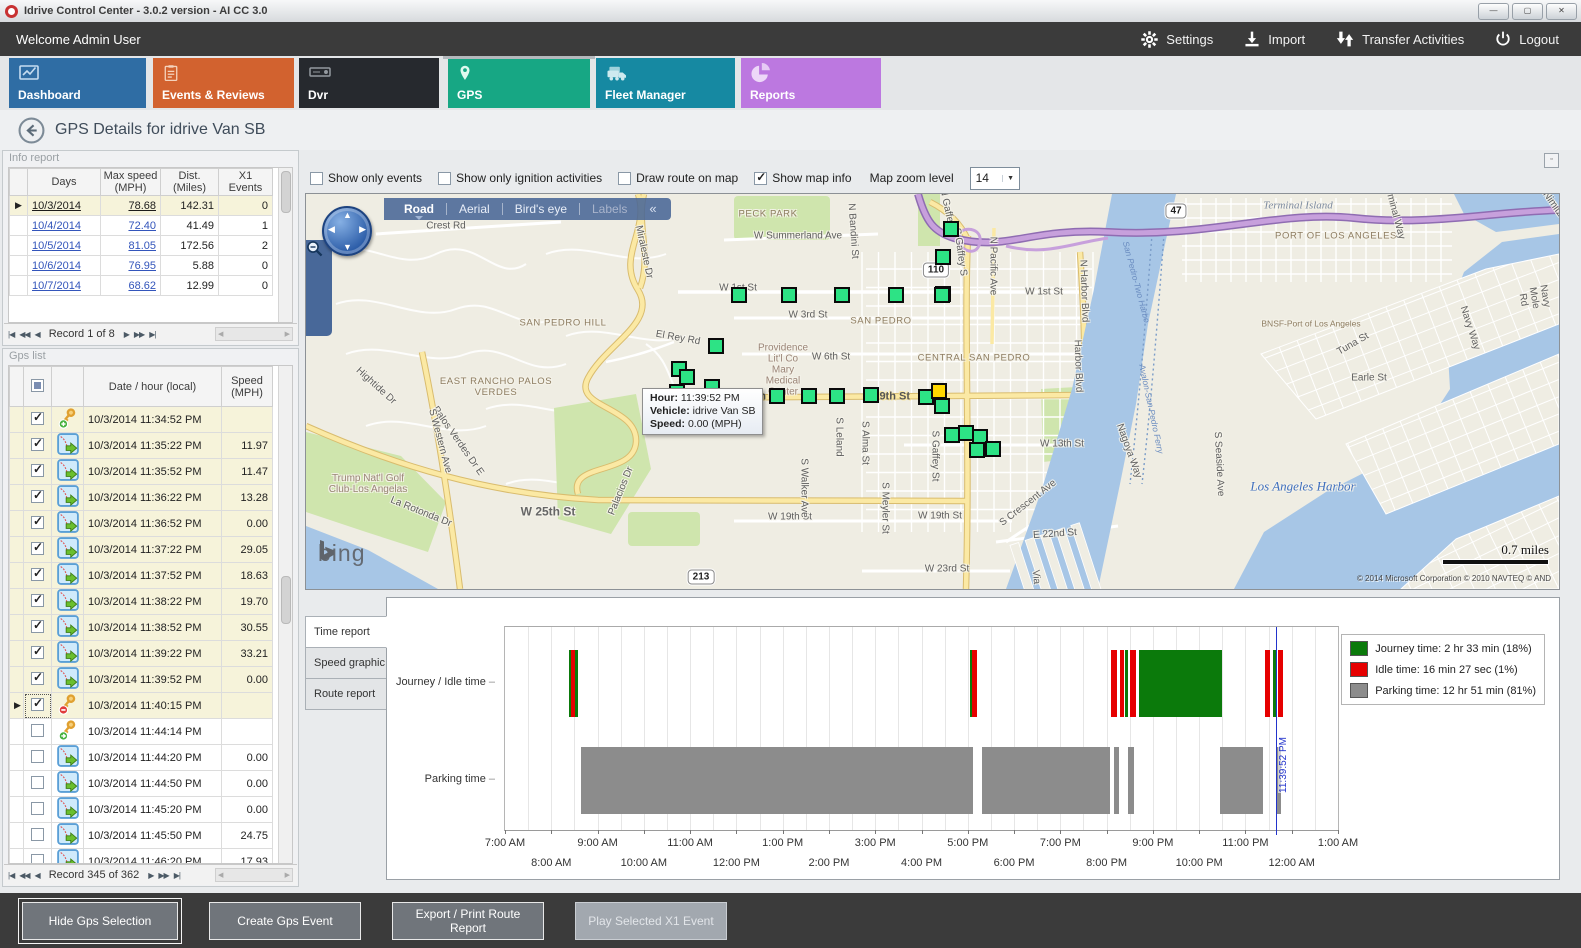 The width and height of the screenshot is (1581, 948). I want to click on map-option-0: Show only events, so click(366, 178).